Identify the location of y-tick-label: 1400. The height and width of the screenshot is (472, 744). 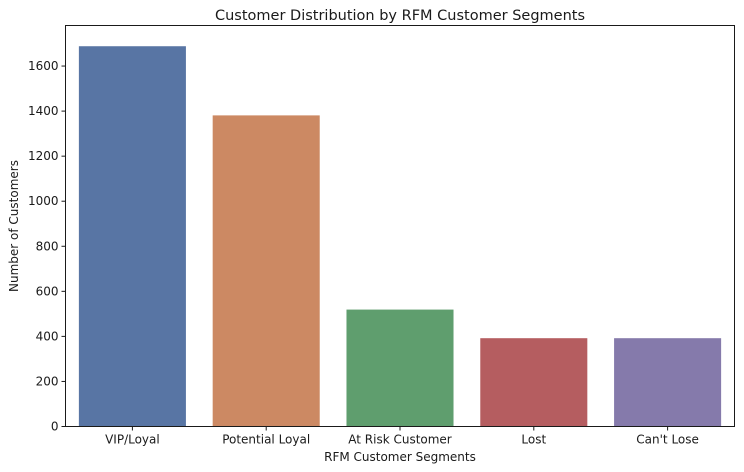
(43, 111).